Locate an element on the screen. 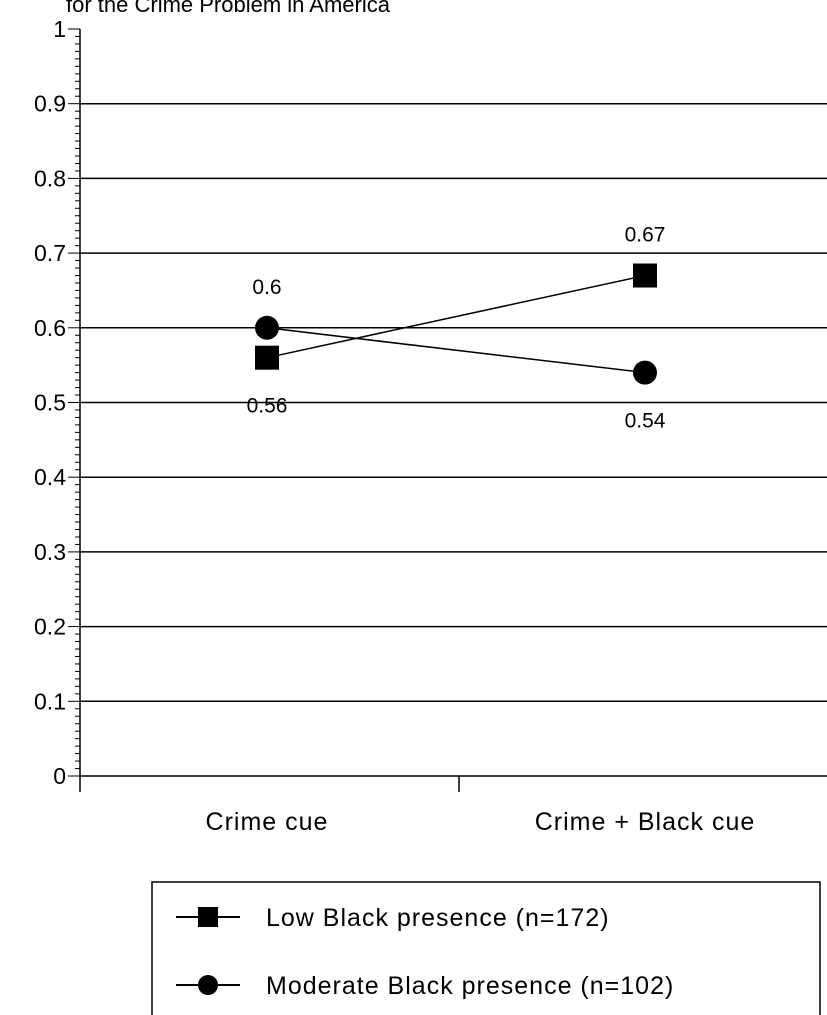 The width and height of the screenshot is (827, 1015). legend-box is located at coordinates (486, 948).